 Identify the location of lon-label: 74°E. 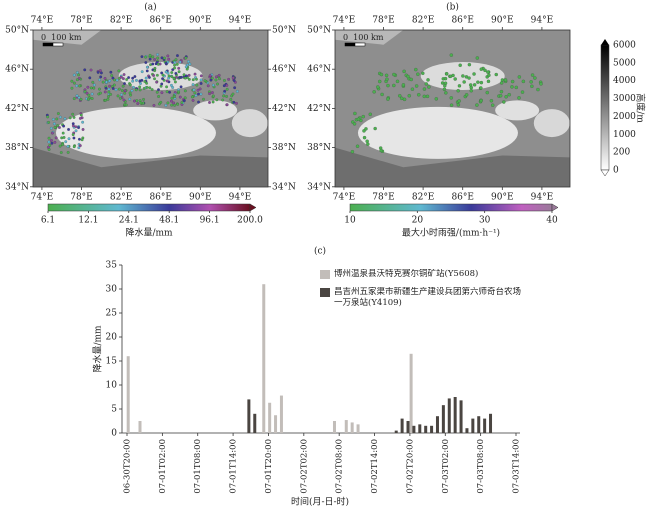
(344, 21).